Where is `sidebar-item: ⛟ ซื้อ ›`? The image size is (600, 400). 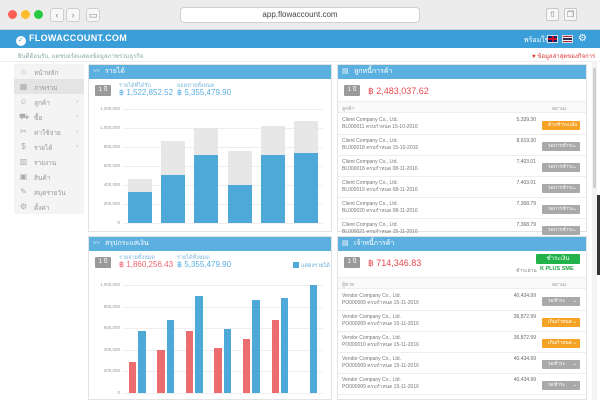
sidebar-item: ⛟ ซื้อ › is located at coordinates (49, 116).